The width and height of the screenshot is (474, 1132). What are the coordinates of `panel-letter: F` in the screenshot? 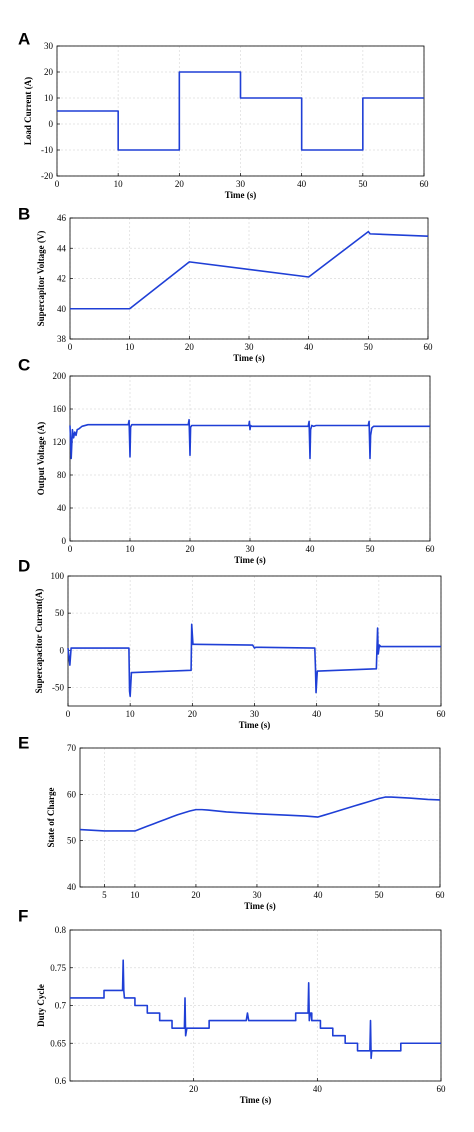 It's located at (23, 915).